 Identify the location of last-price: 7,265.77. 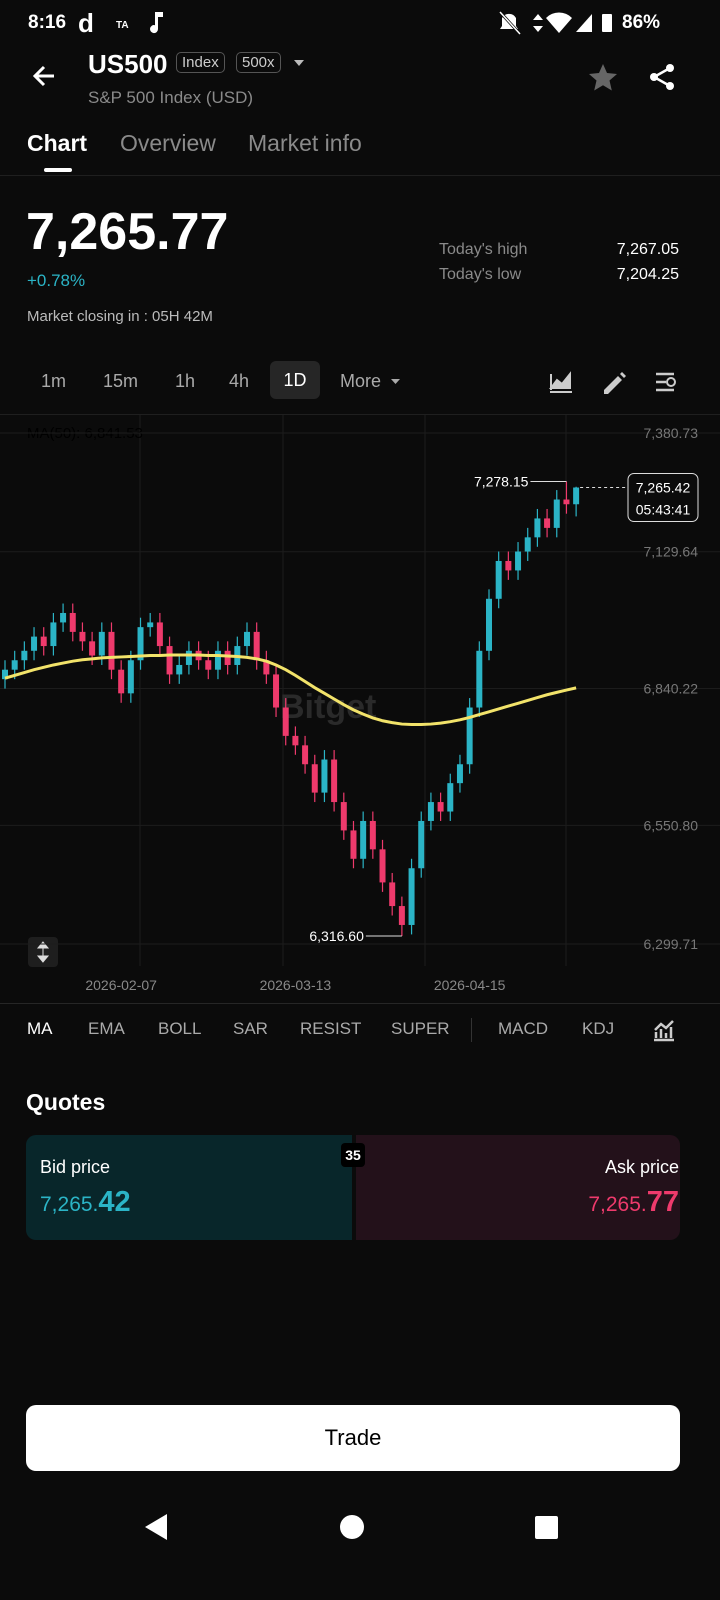
(127, 232).